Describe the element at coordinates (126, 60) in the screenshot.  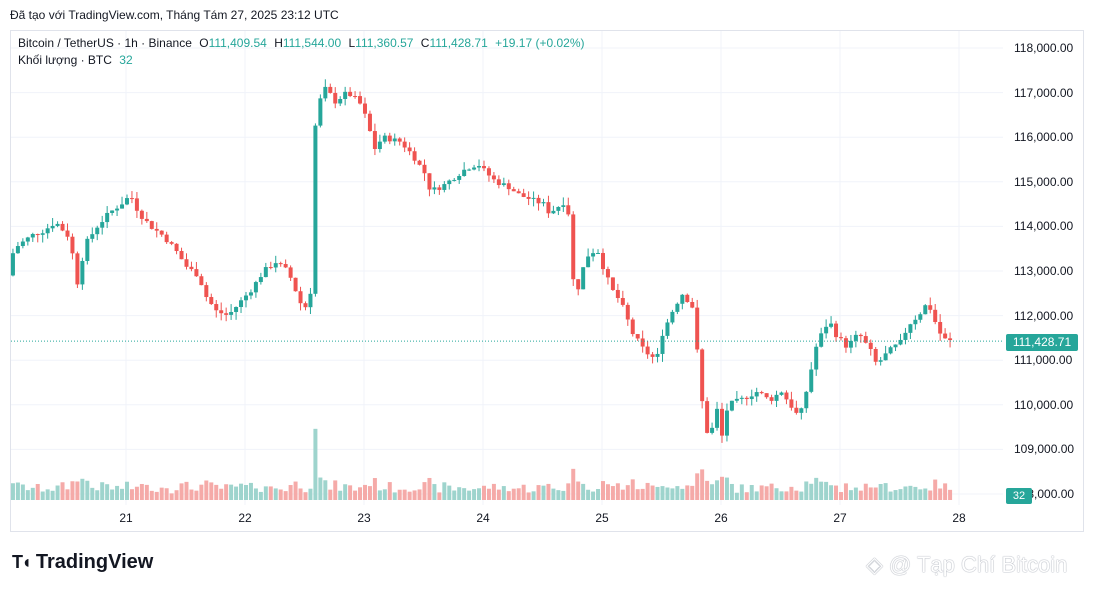
I see `volume-value: 32` at that location.